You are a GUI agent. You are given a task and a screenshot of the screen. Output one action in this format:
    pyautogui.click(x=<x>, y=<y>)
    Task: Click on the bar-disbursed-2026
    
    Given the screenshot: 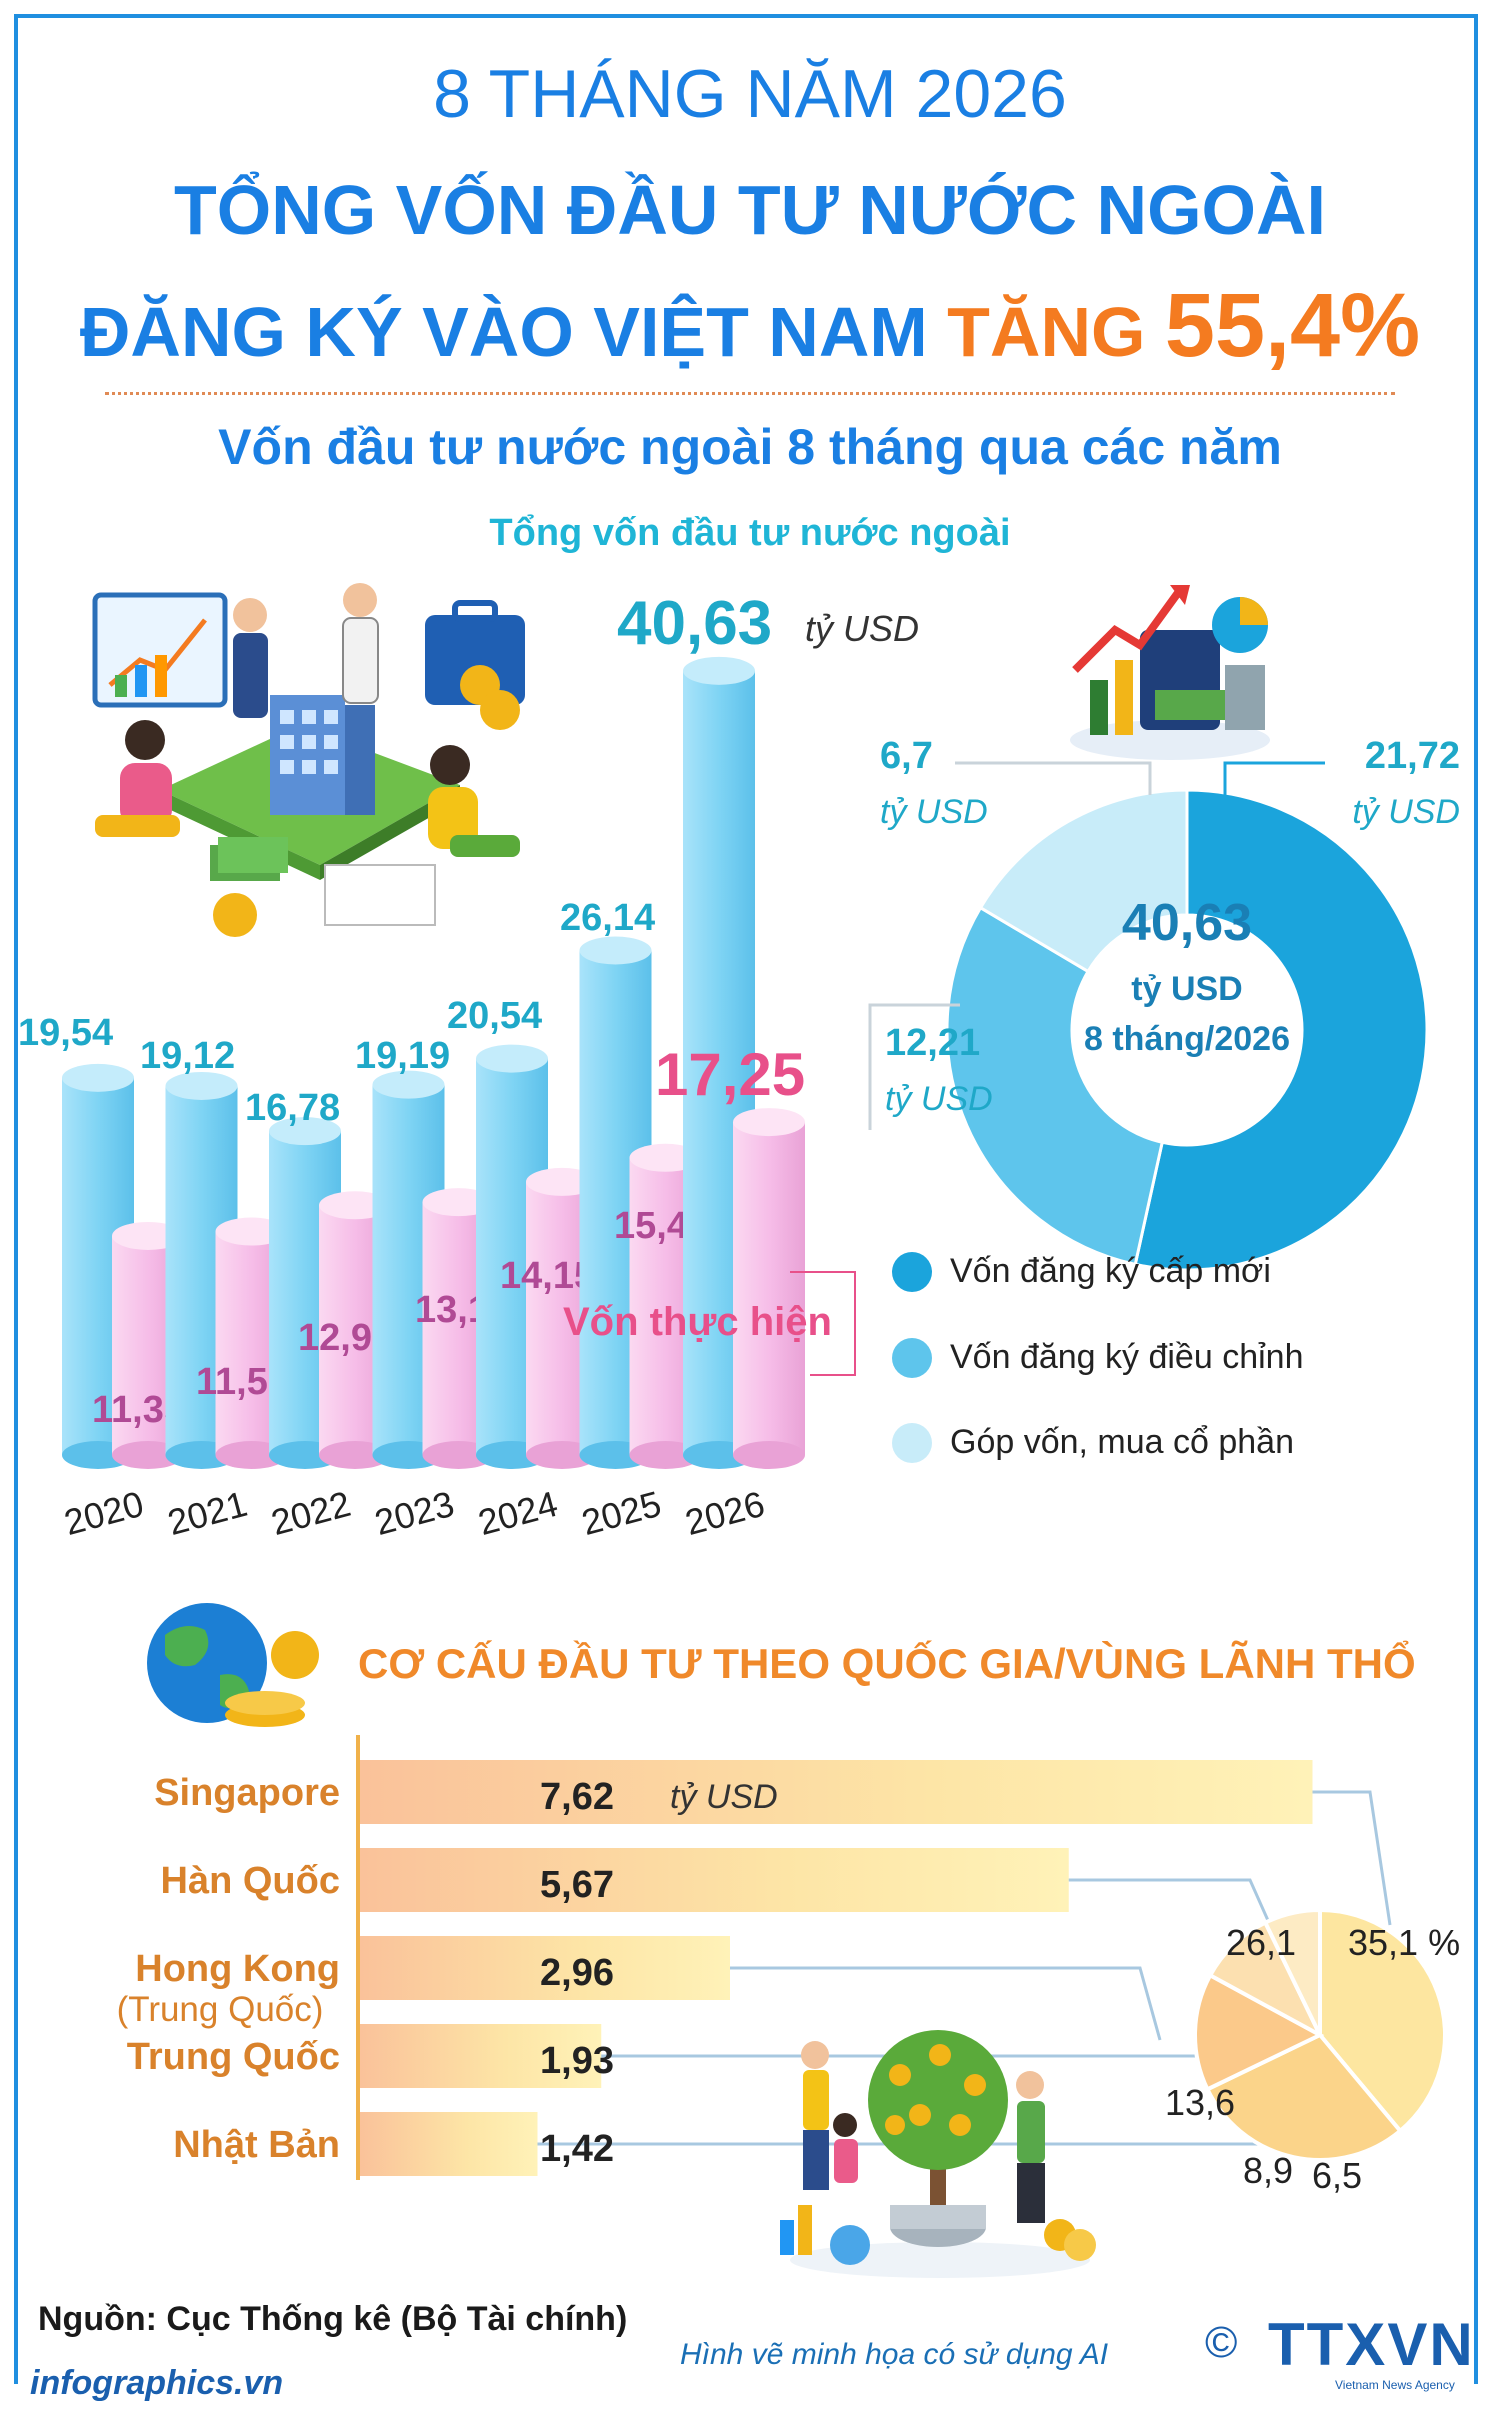 What is the action you would take?
    pyautogui.click(x=769, y=1288)
    